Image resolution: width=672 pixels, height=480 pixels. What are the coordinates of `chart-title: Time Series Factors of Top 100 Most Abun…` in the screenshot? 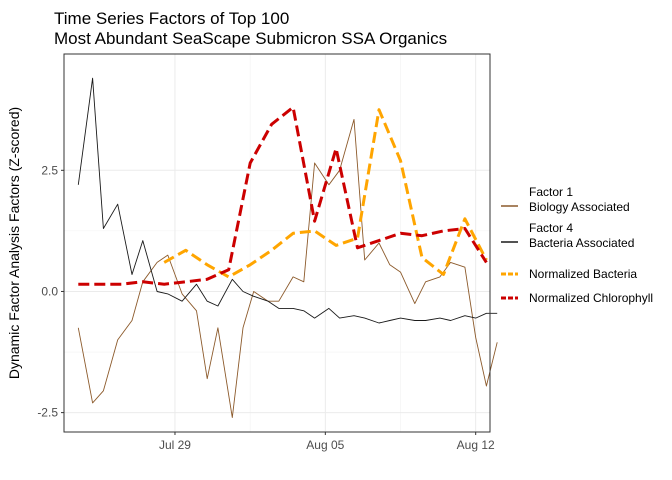 It's located at (250, 28).